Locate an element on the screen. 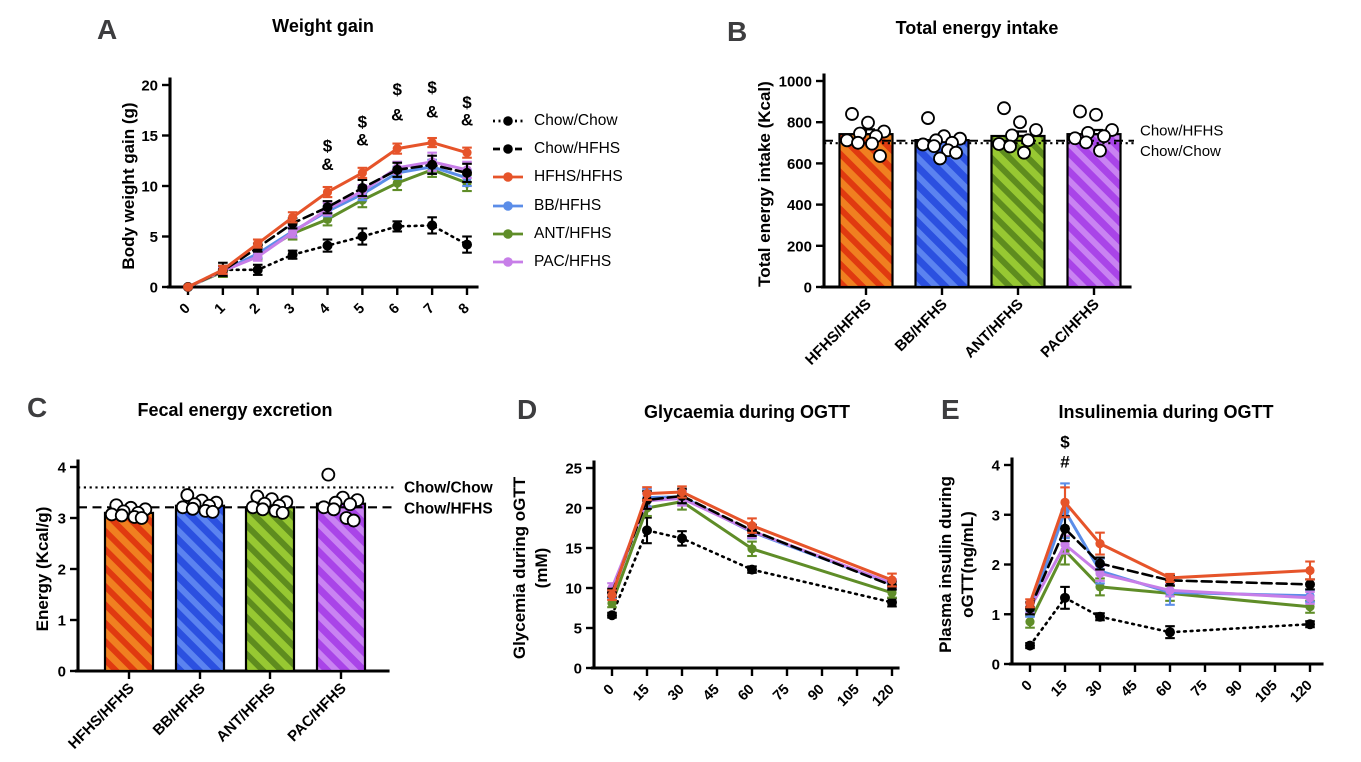 This screenshot has width=1361, height=762. svg-text: oGTT(ng/mL) is located at coordinates (967, 564).